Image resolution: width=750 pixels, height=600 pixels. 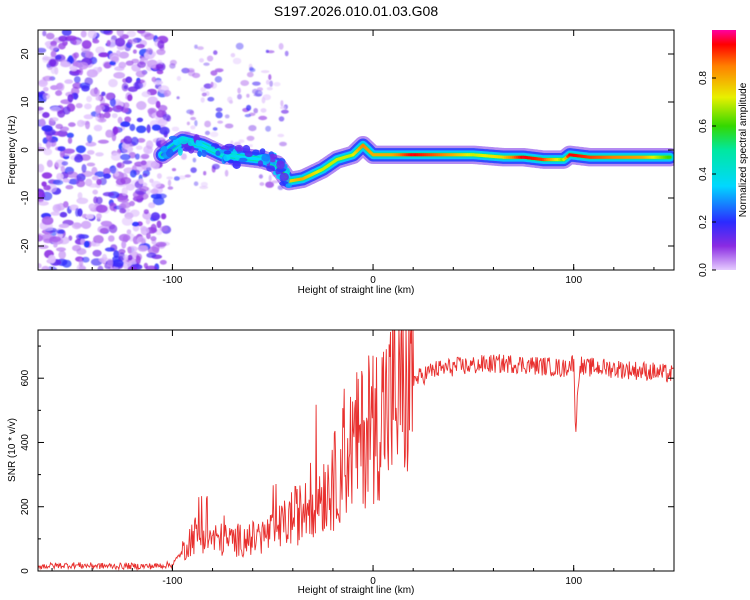 What do you see at coordinates (12, 450) in the screenshot?
I see `bottom-y-axis-label: SNR (10 * v/v)` at bounding box center [12, 450].